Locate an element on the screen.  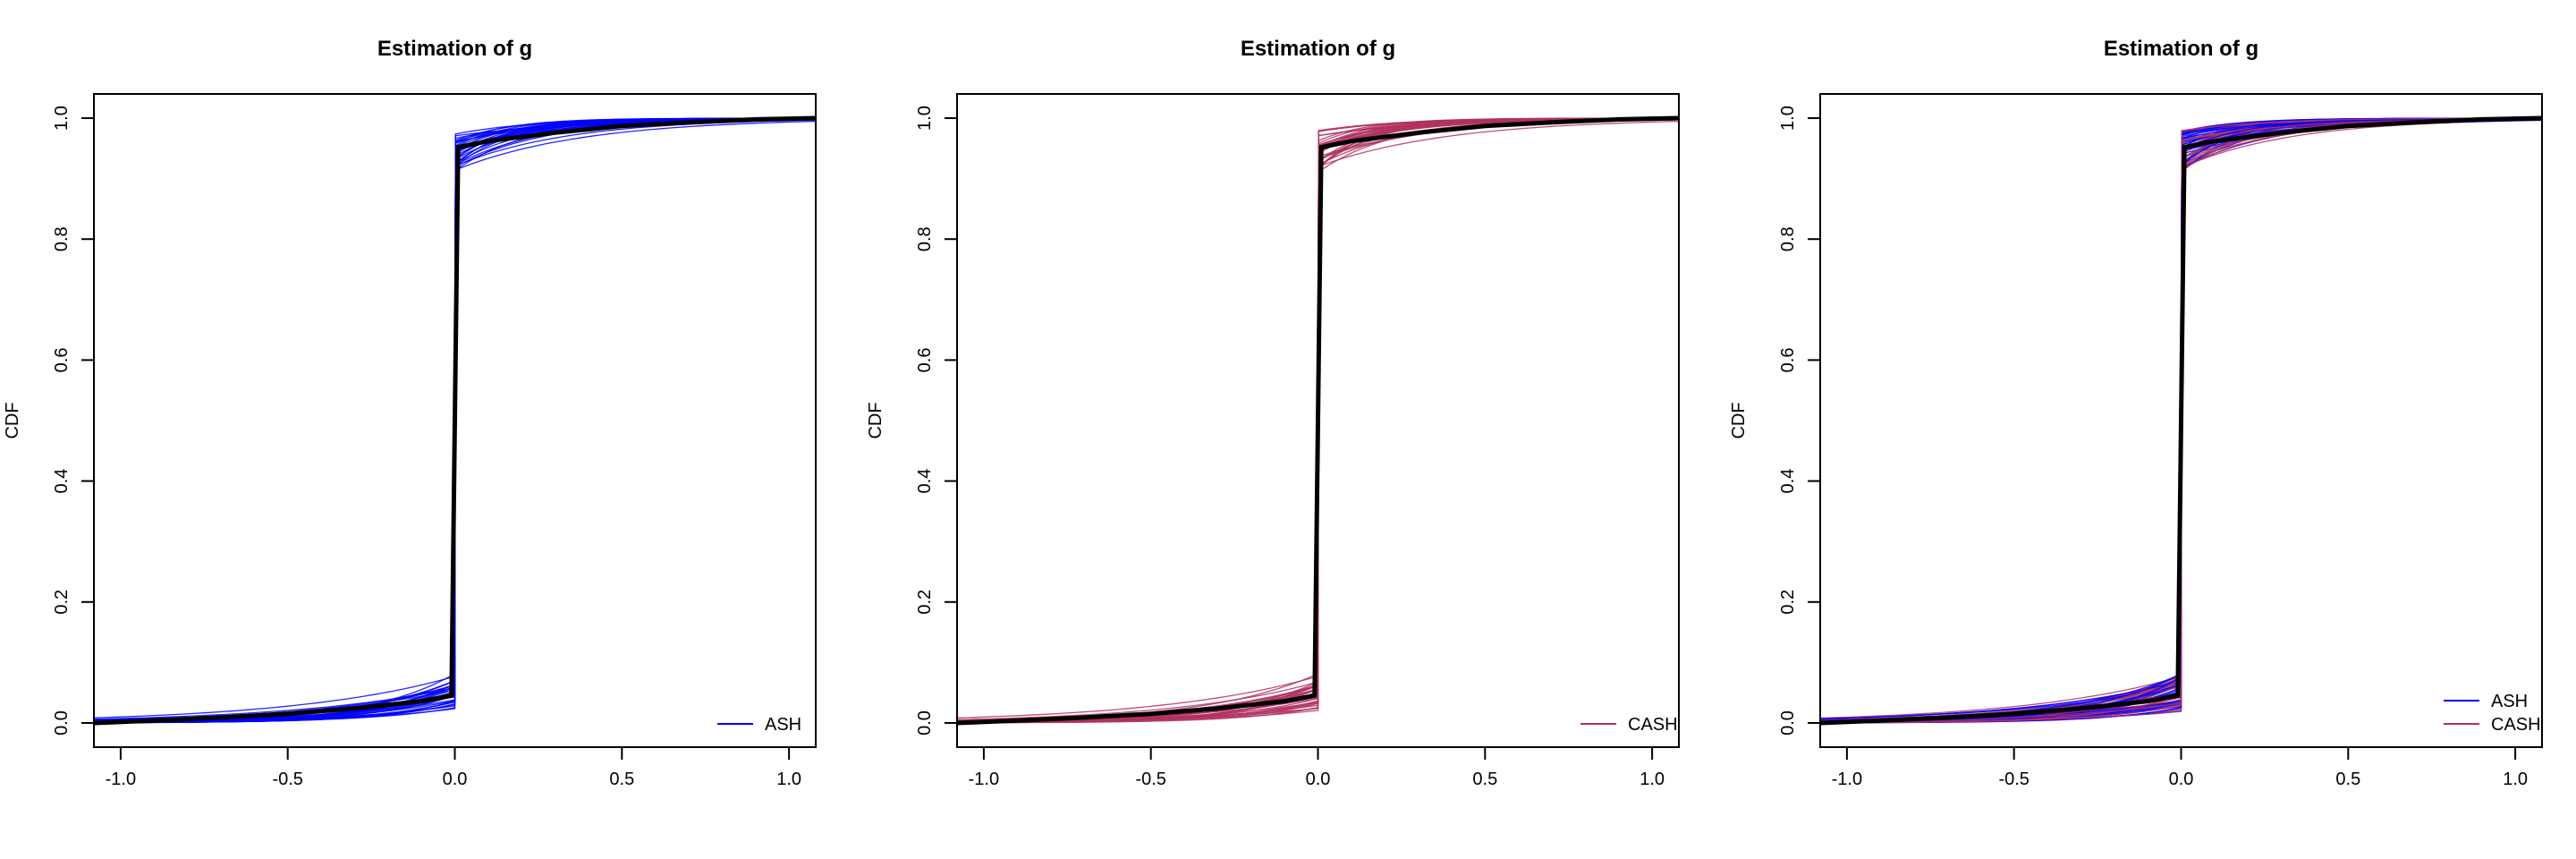
legend: ASH is located at coordinates (759, 725).